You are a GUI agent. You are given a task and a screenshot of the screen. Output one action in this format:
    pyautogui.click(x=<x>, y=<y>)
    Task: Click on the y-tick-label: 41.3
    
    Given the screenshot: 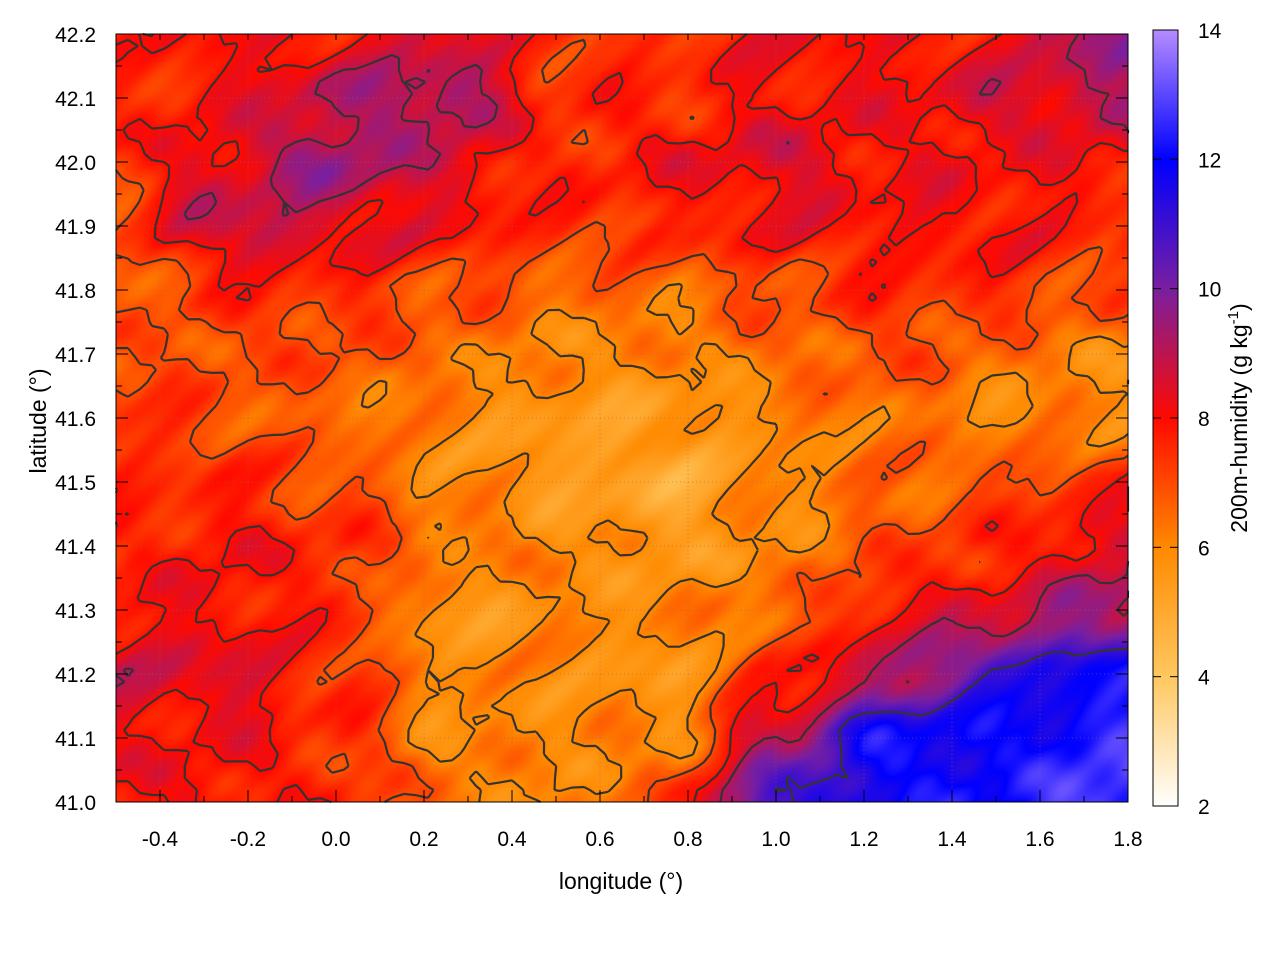 What is the action you would take?
    pyautogui.click(x=75, y=611)
    